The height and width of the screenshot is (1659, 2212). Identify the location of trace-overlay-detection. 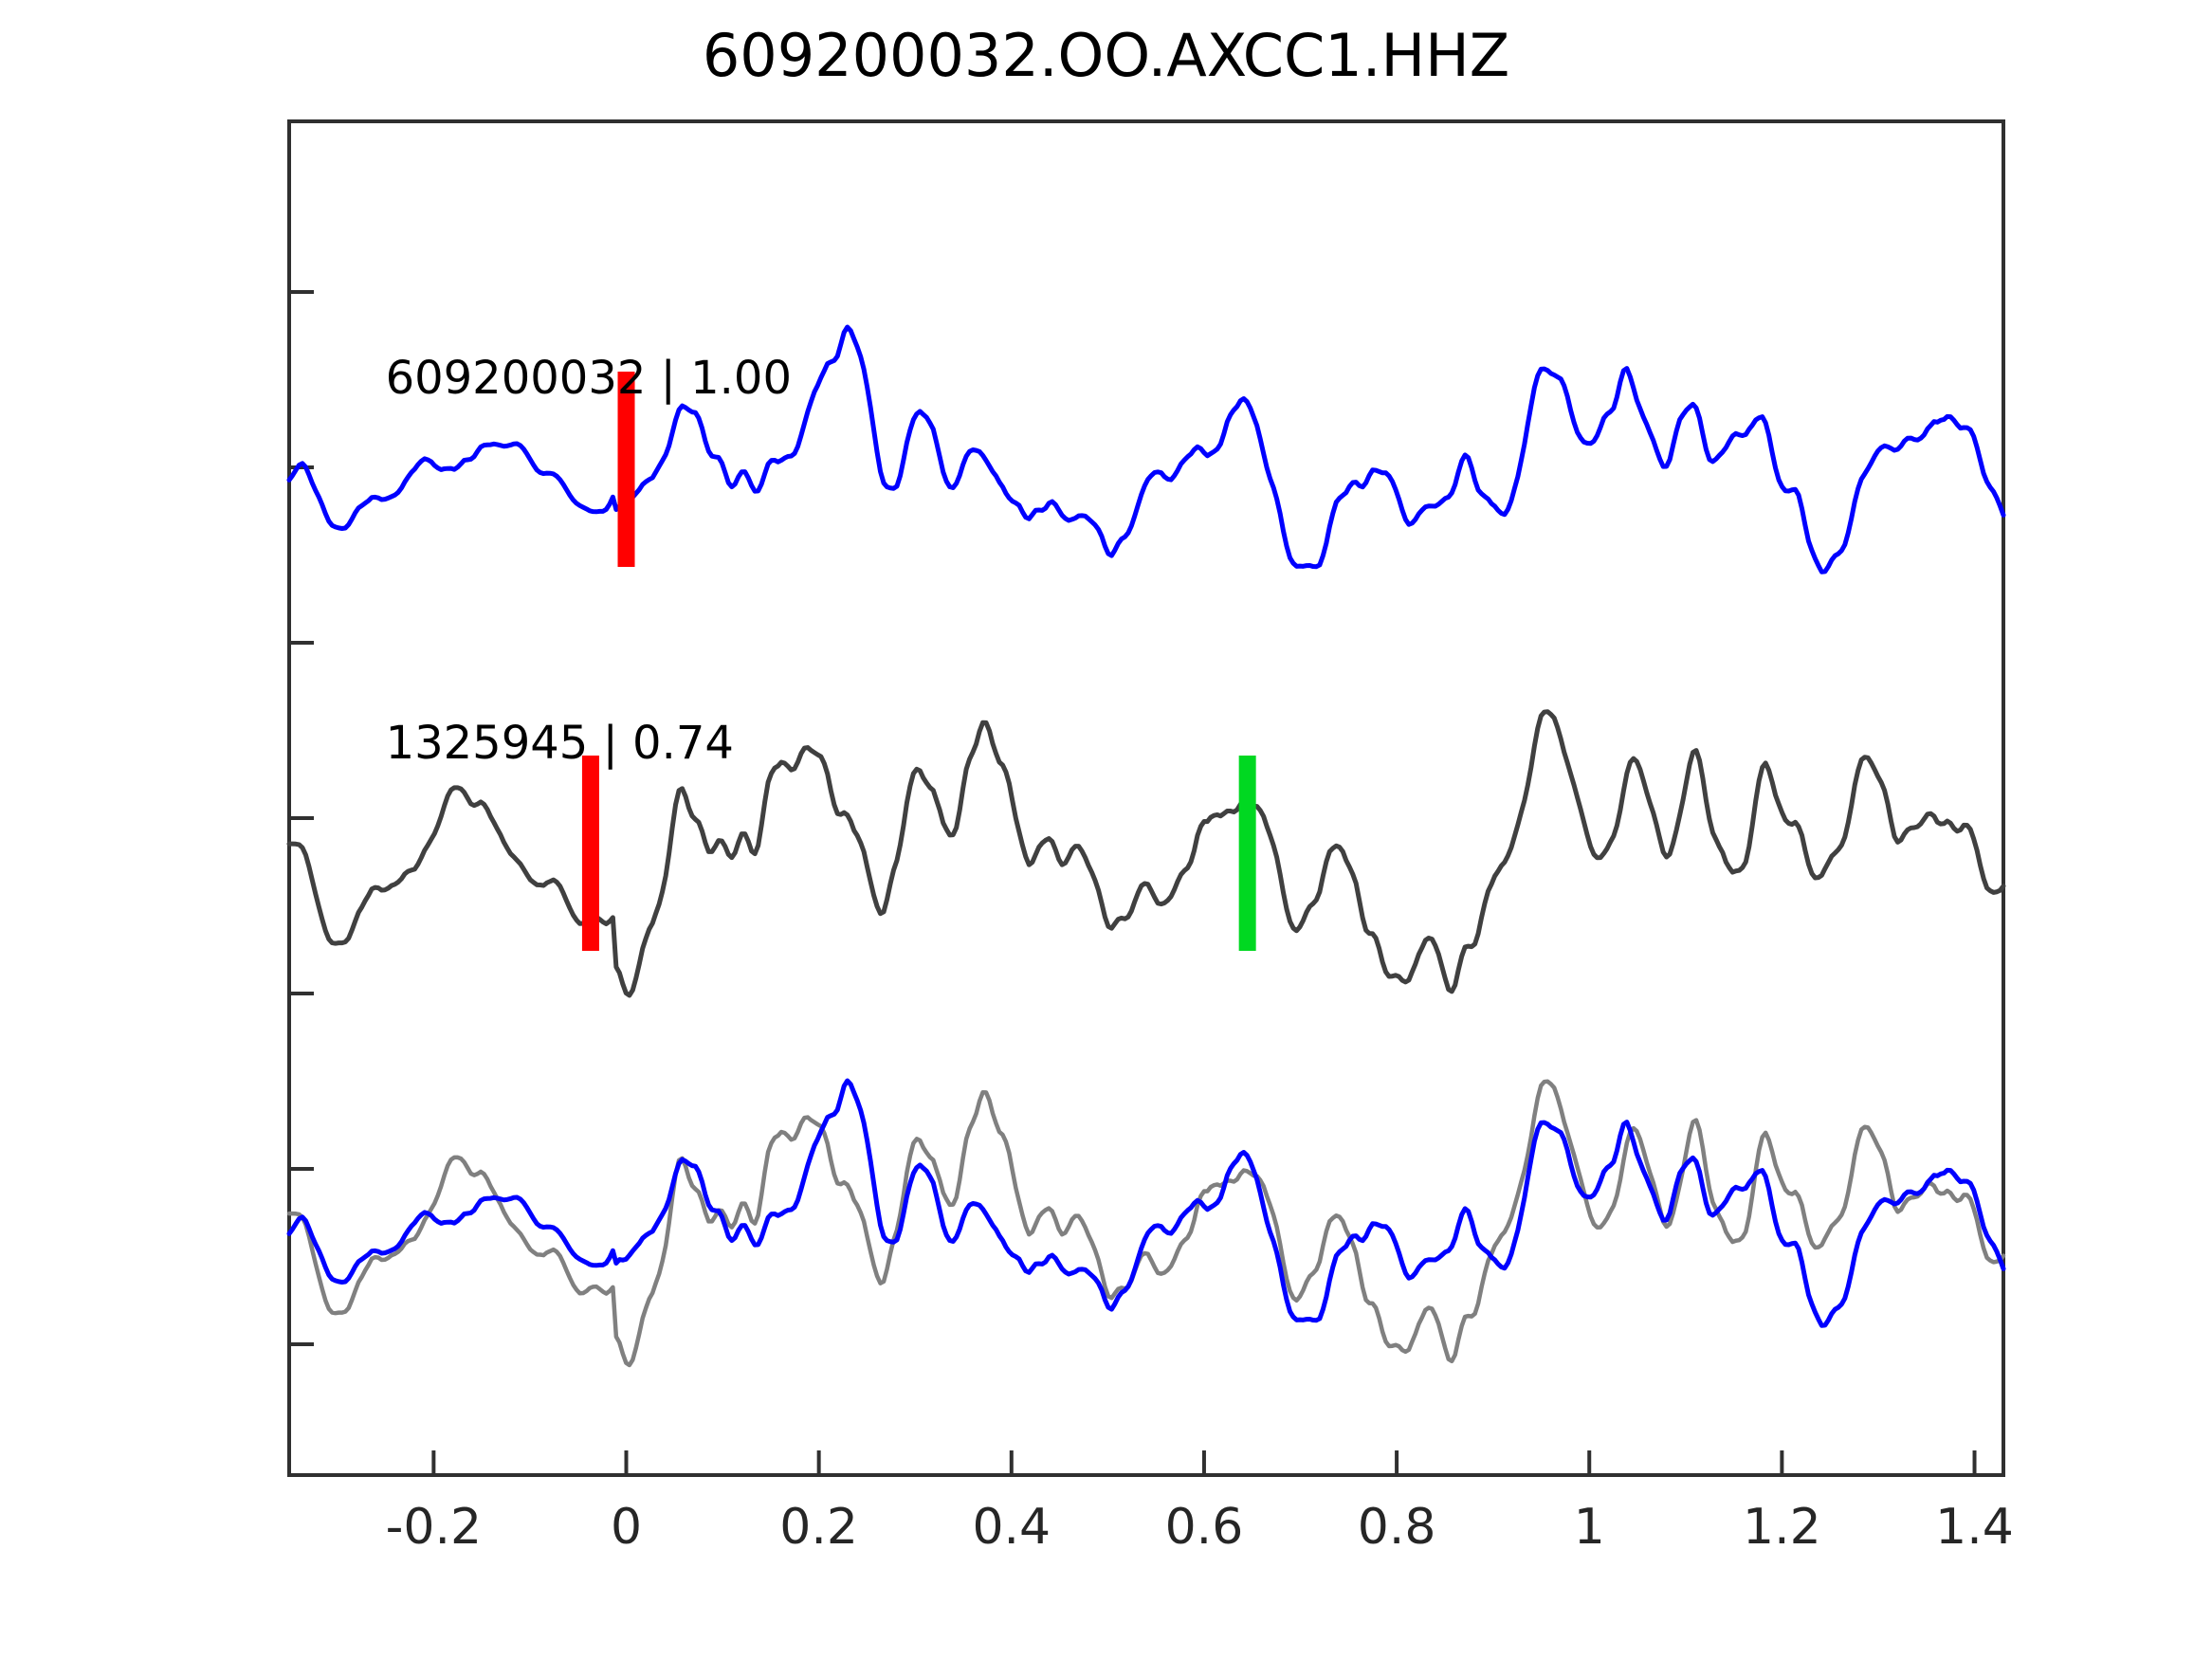
(1146, 1223).